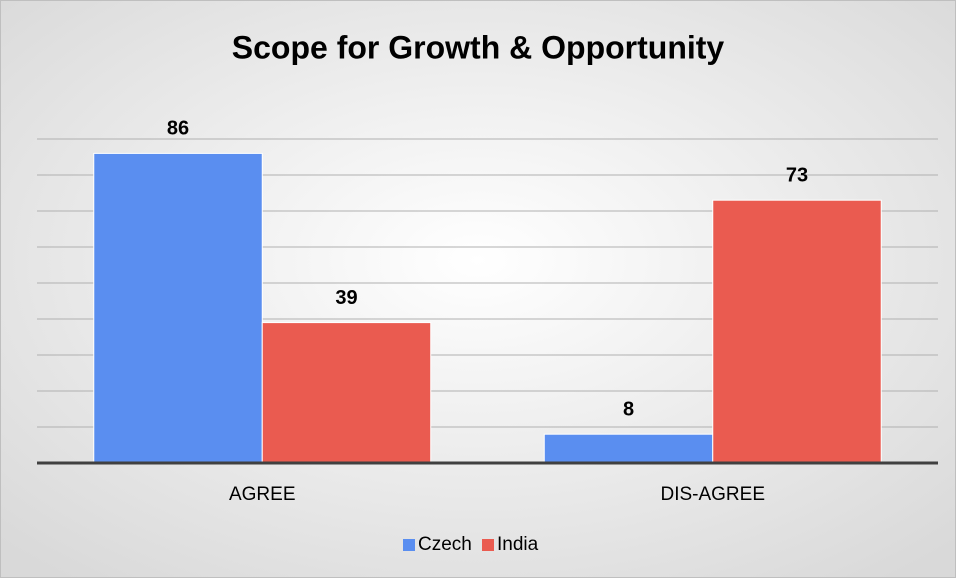  I want to click on legend-label: Czech, so click(445, 544).